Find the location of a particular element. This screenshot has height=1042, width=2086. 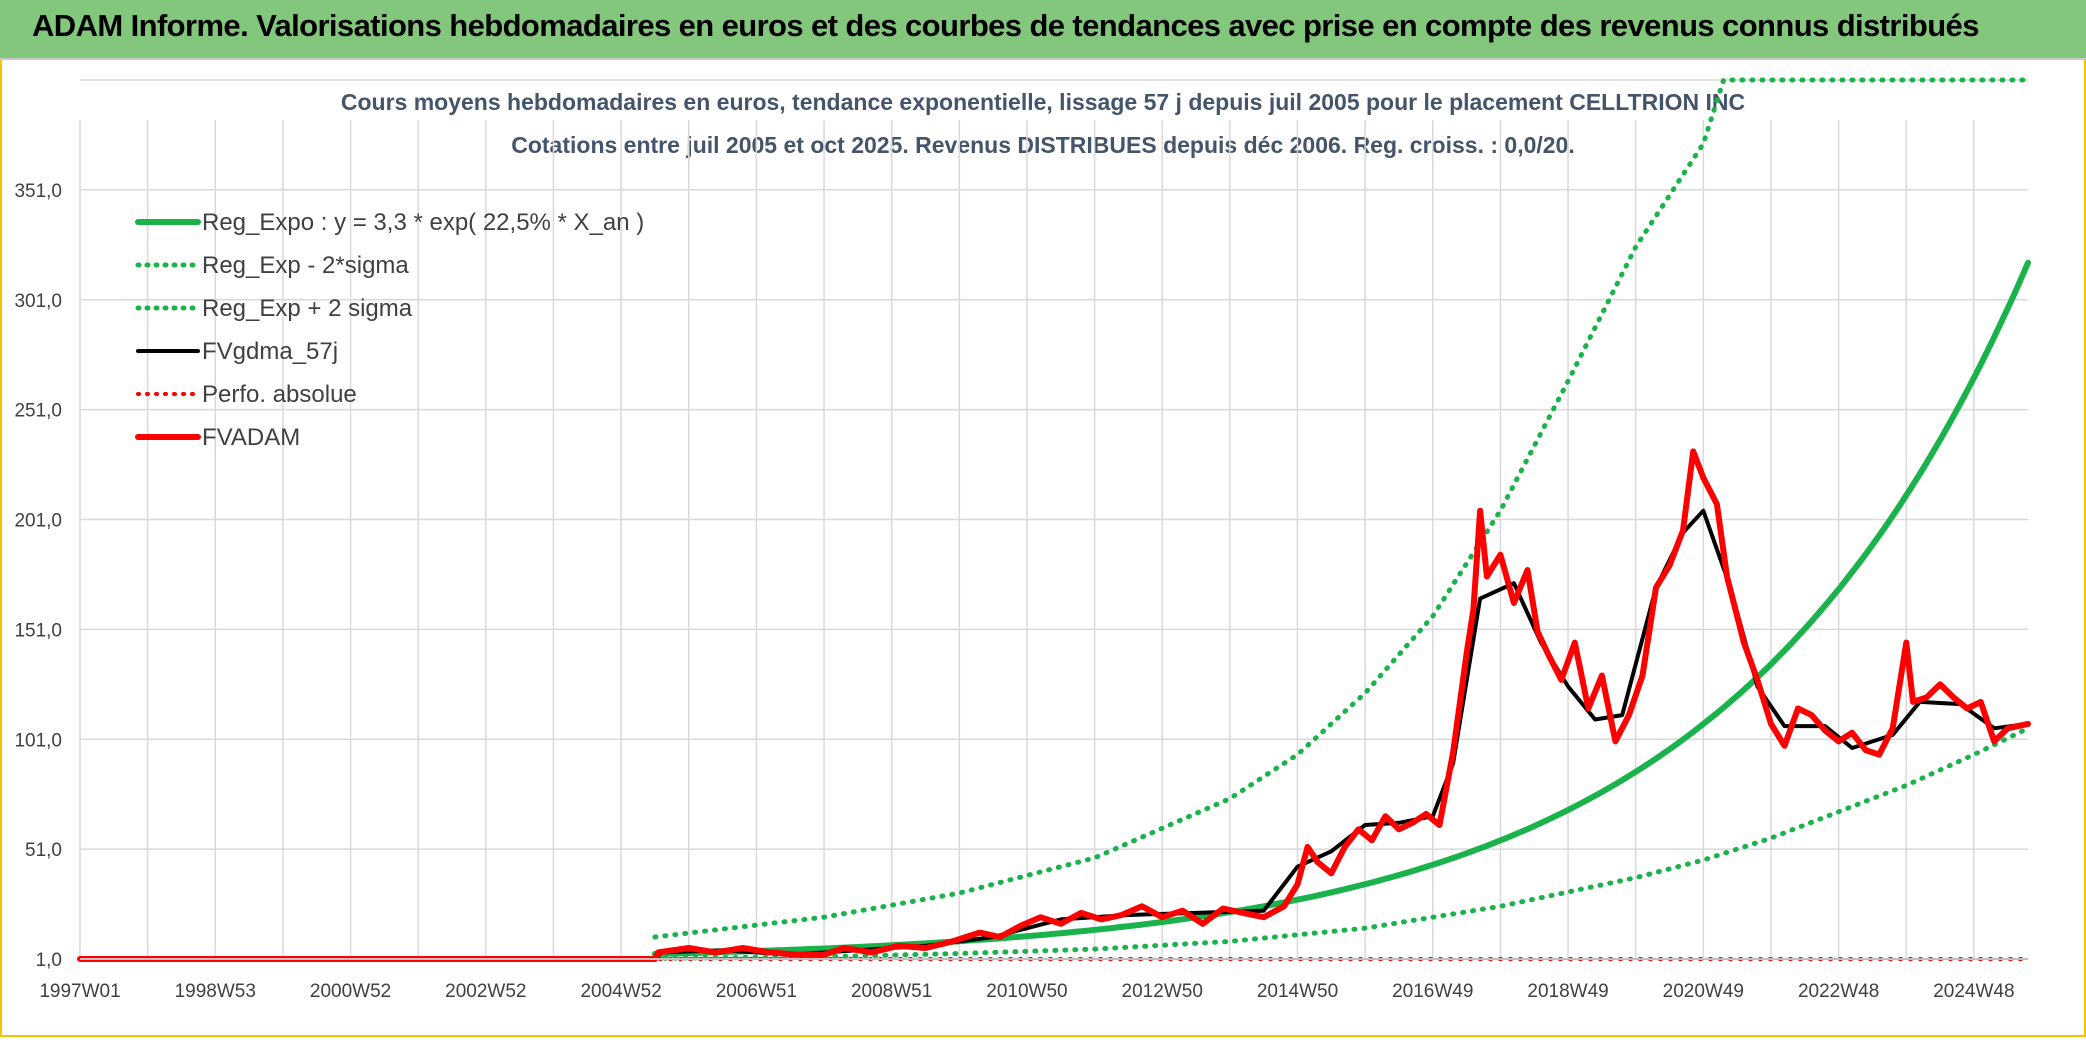

y-tick-label: 251,0 is located at coordinates (38, 411).